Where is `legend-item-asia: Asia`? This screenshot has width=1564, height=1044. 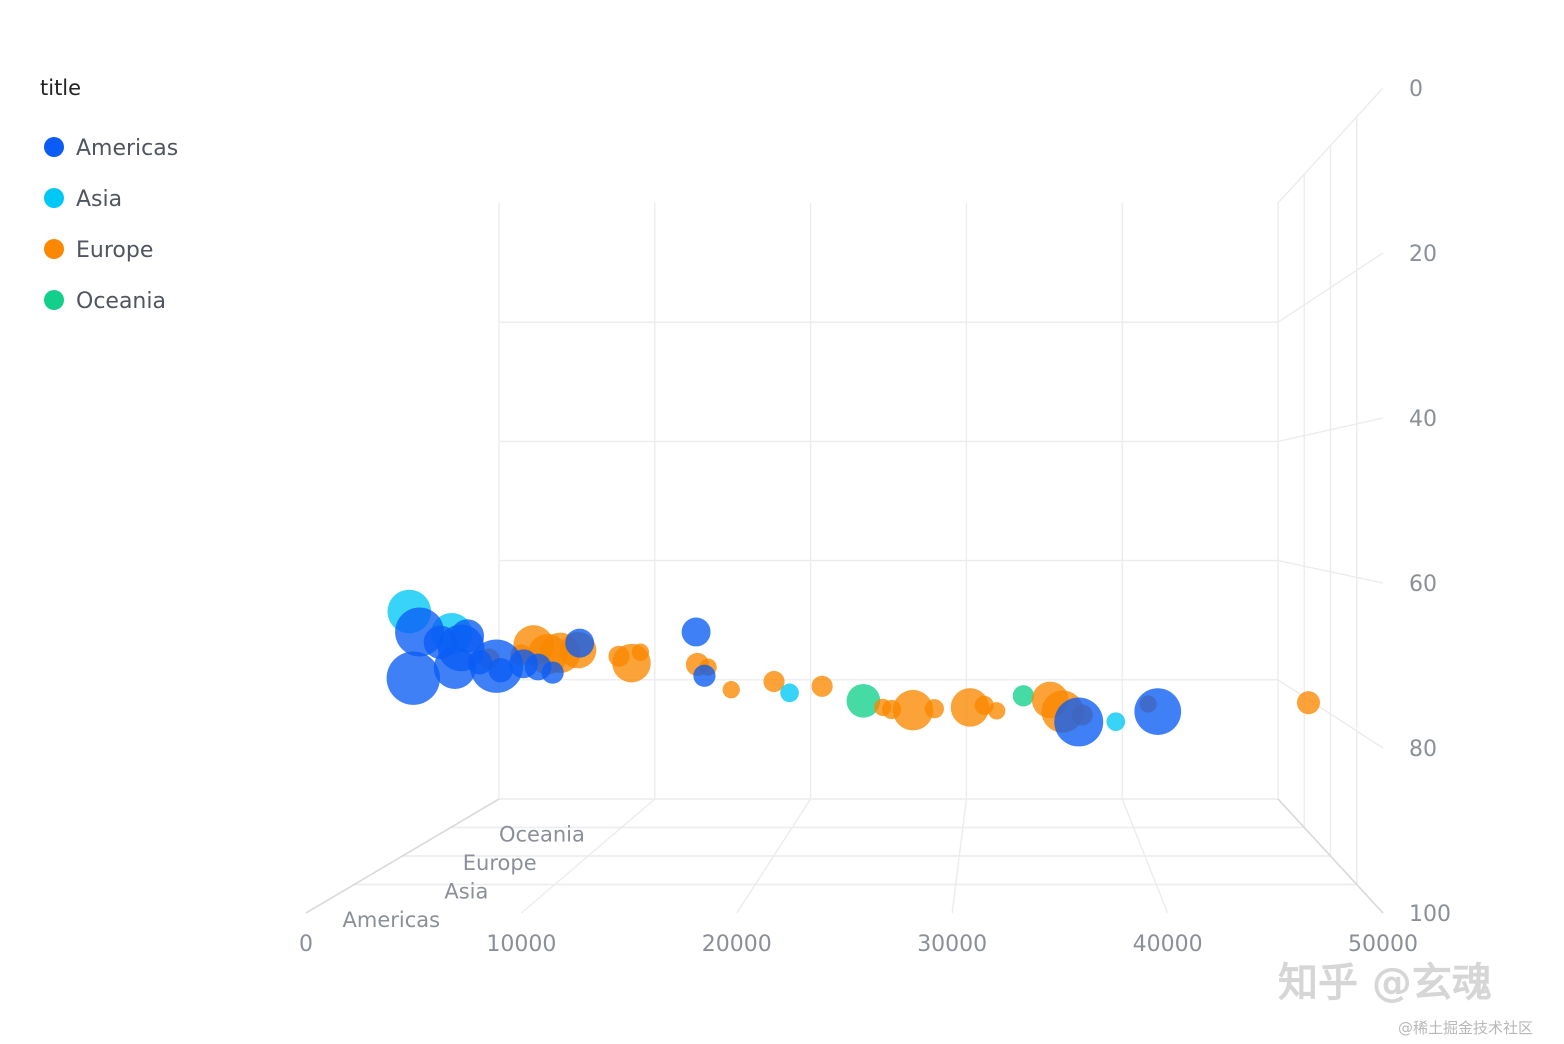
legend-item-asia: Asia is located at coordinates (83, 199).